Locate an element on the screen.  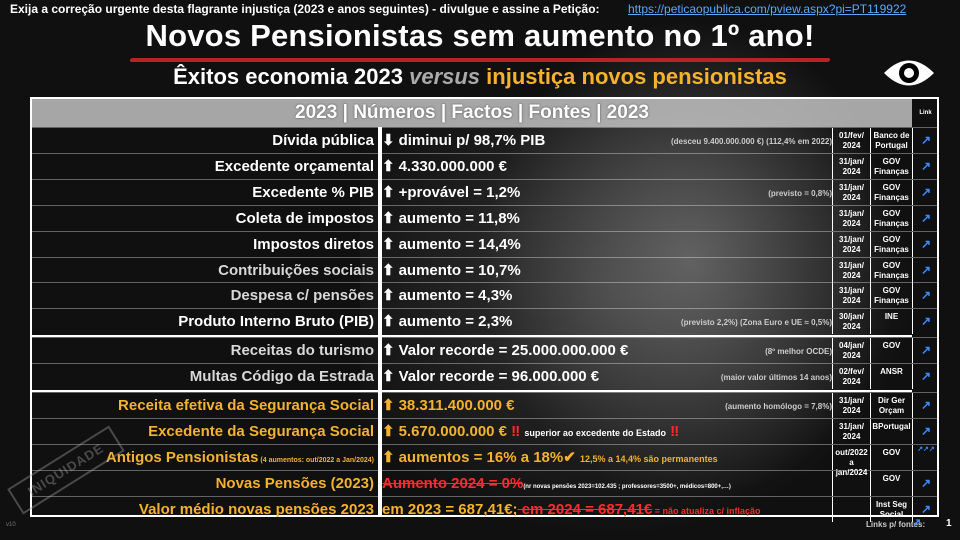
row-note: (previsto 2,2%) (Zona Euro e UE ≈ 0,5%) is located at coordinates (756, 323).